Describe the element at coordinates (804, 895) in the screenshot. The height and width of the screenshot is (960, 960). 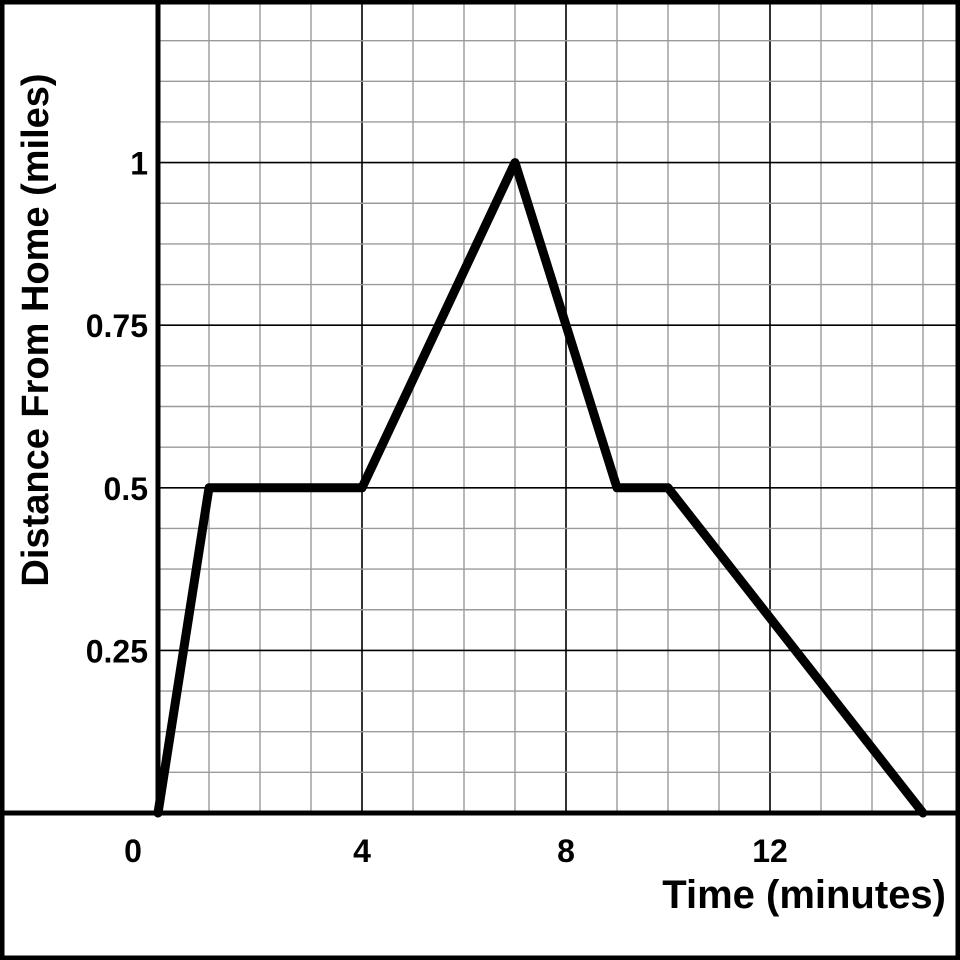
I see `x-axis-label: Time (minutes)` at that location.